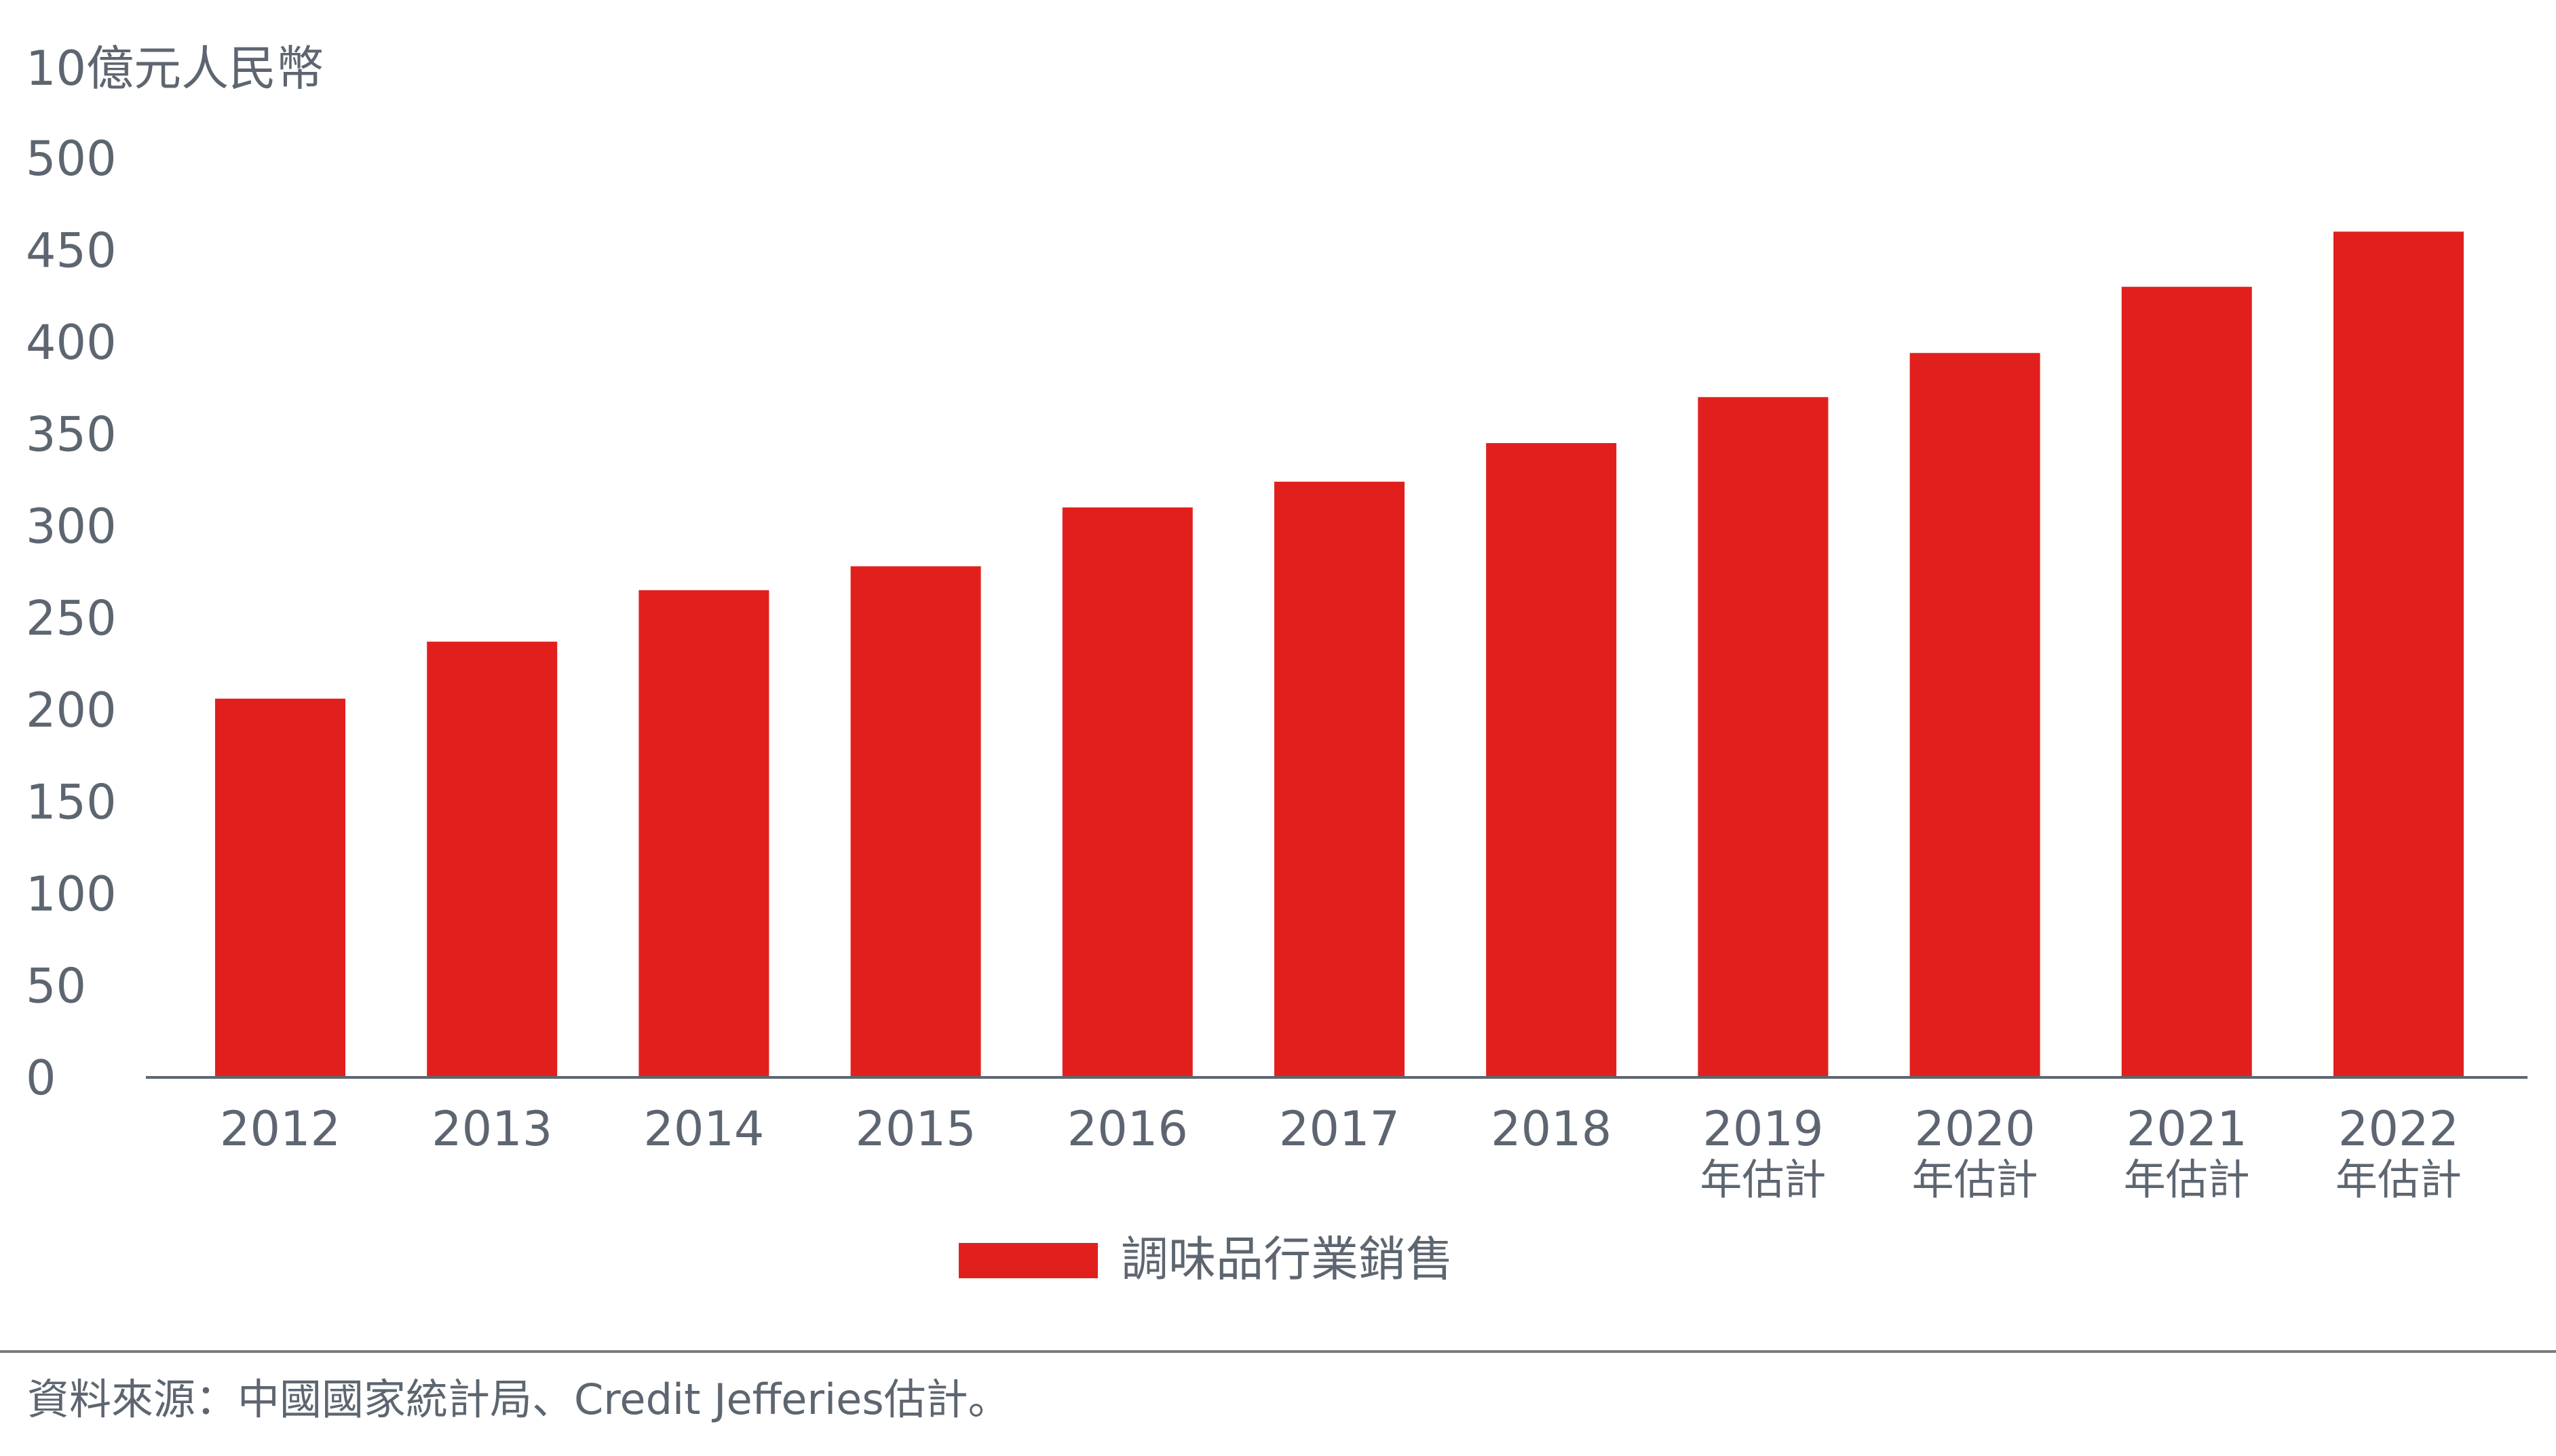  What do you see at coordinates (1339, 779) in the screenshot?
I see `bar-2017` at bounding box center [1339, 779].